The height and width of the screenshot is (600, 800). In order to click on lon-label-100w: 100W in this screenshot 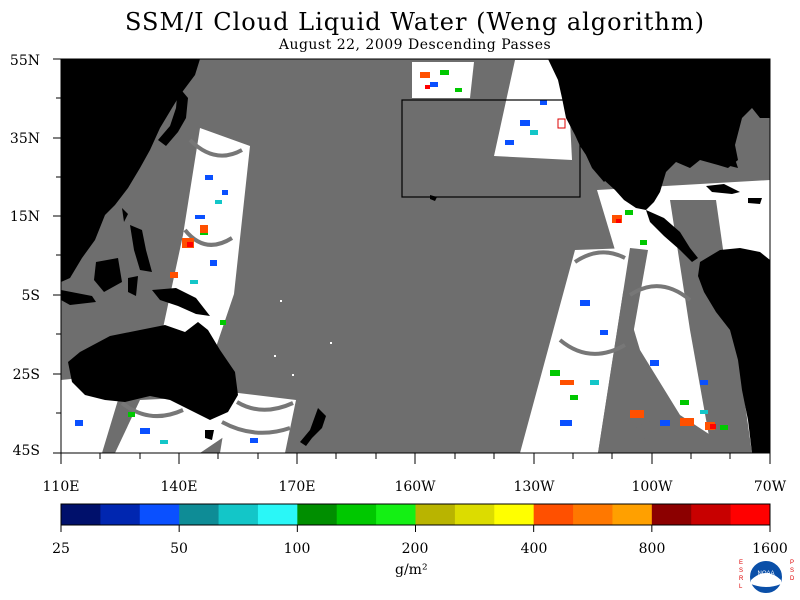, I will do `click(652, 487)`.